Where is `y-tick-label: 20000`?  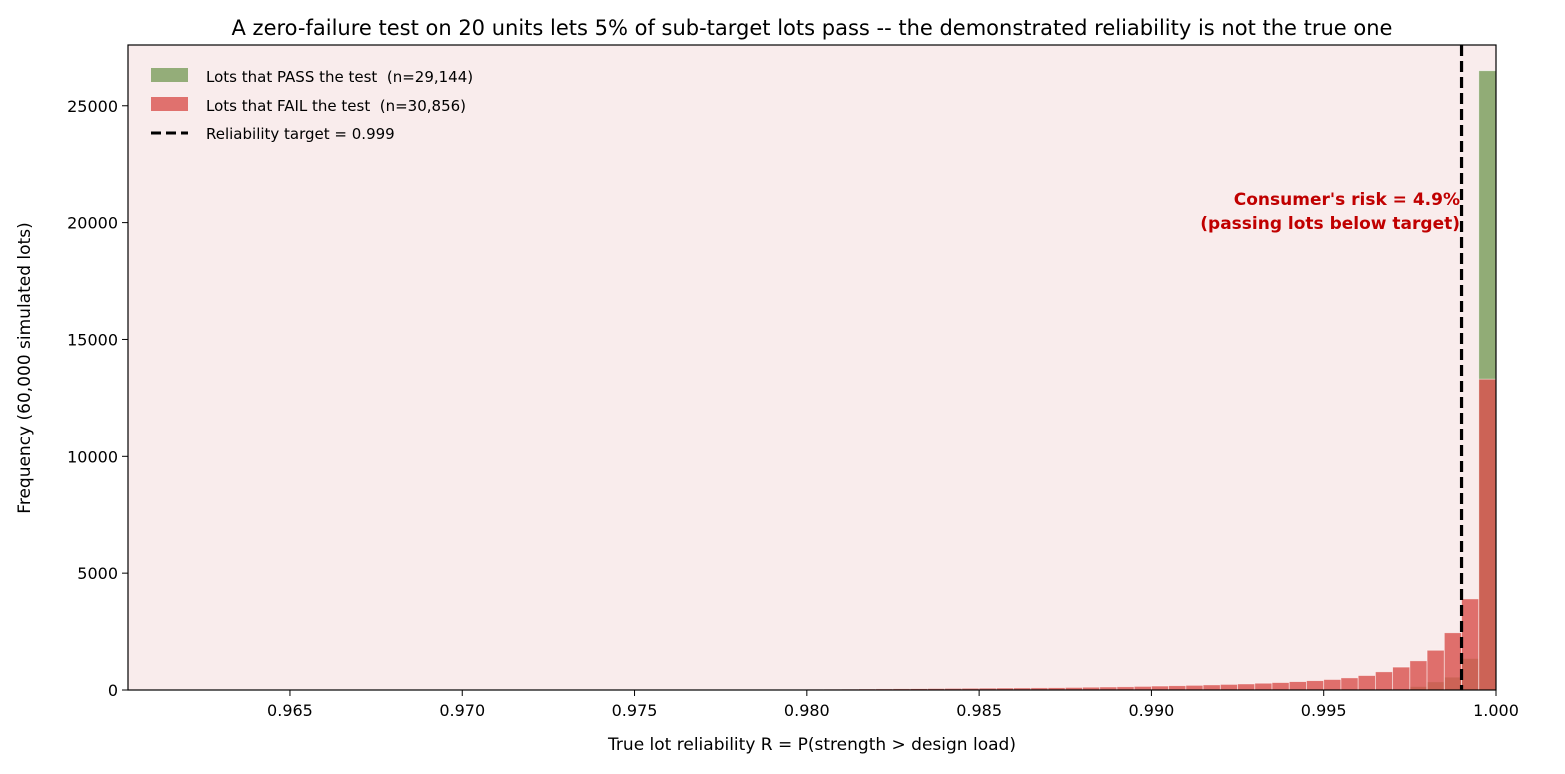
y-tick-label: 20000 is located at coordinates (92, 223).